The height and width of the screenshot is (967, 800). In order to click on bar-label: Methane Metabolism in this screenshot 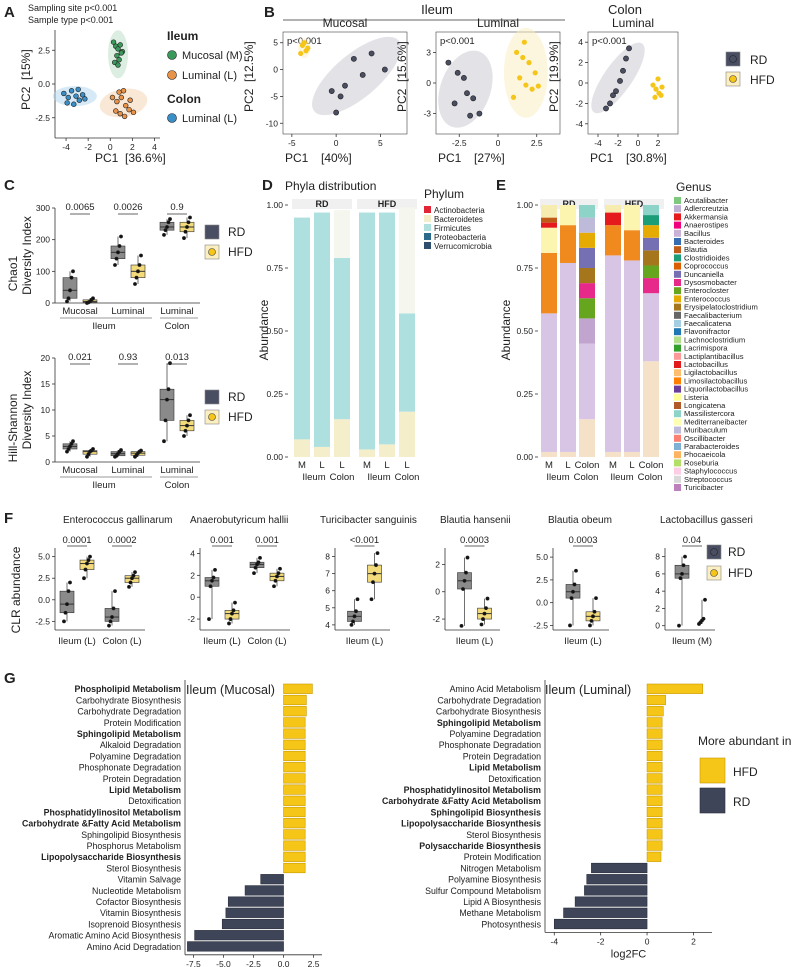, I will do `click(500, 913)`.